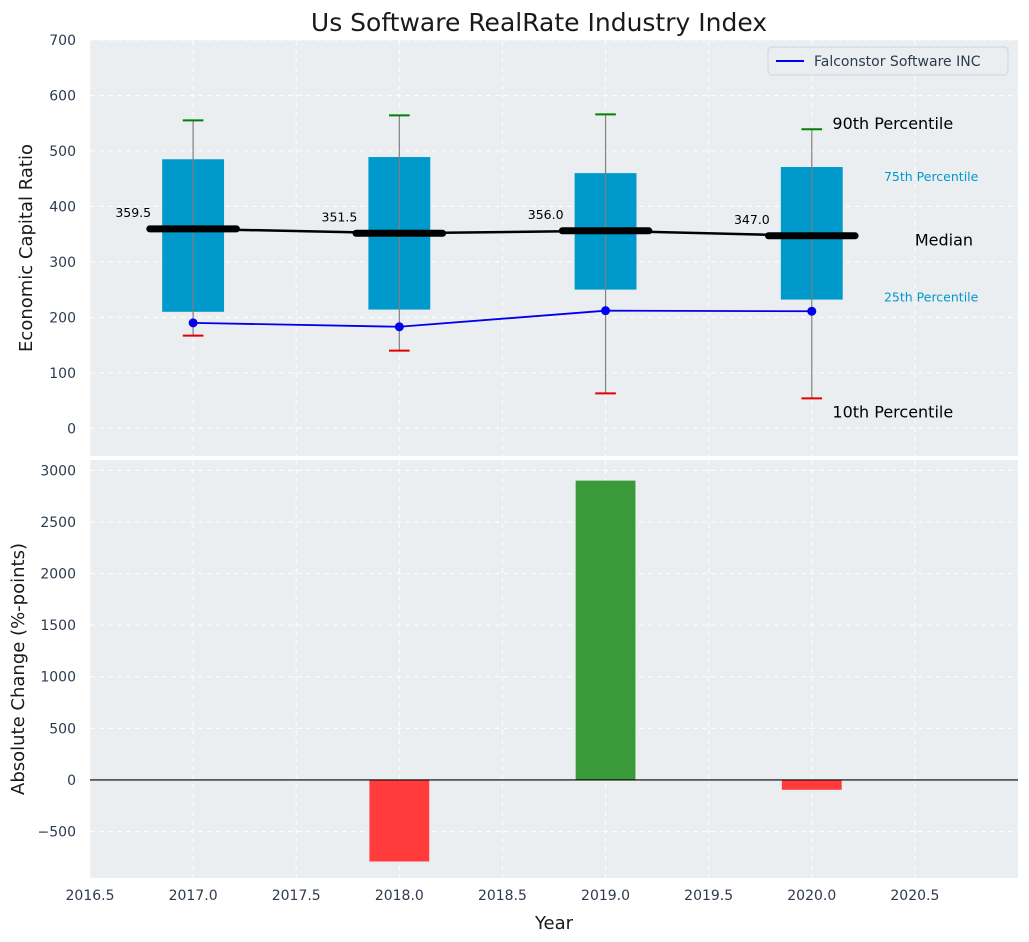 This screenshot has width=1029, height=942. I want to click on x-tick-label: 2020.0, so click(811, 896).